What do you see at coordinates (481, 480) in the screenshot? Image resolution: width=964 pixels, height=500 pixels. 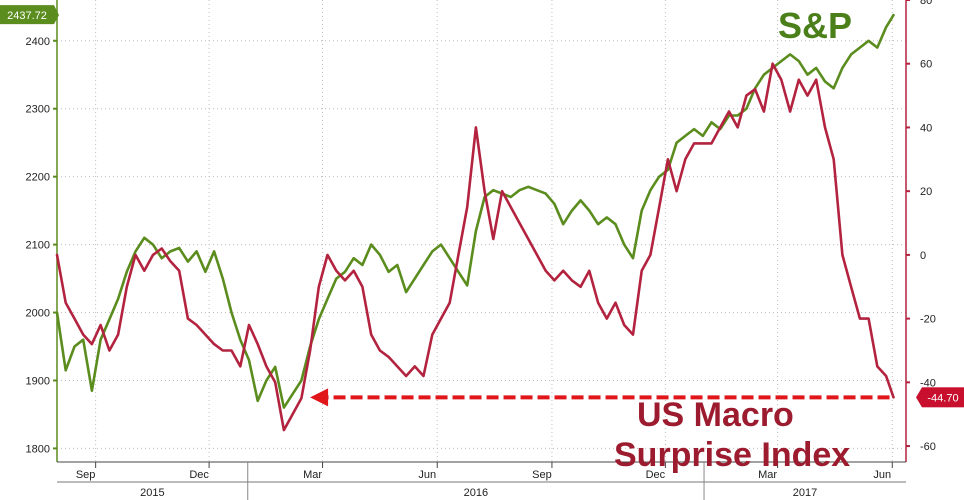 I see `time-axis: Sep Dec Mar Jun Sep Dec Mar Jun 2015 2016 2017` at bounding box center [481, 480].